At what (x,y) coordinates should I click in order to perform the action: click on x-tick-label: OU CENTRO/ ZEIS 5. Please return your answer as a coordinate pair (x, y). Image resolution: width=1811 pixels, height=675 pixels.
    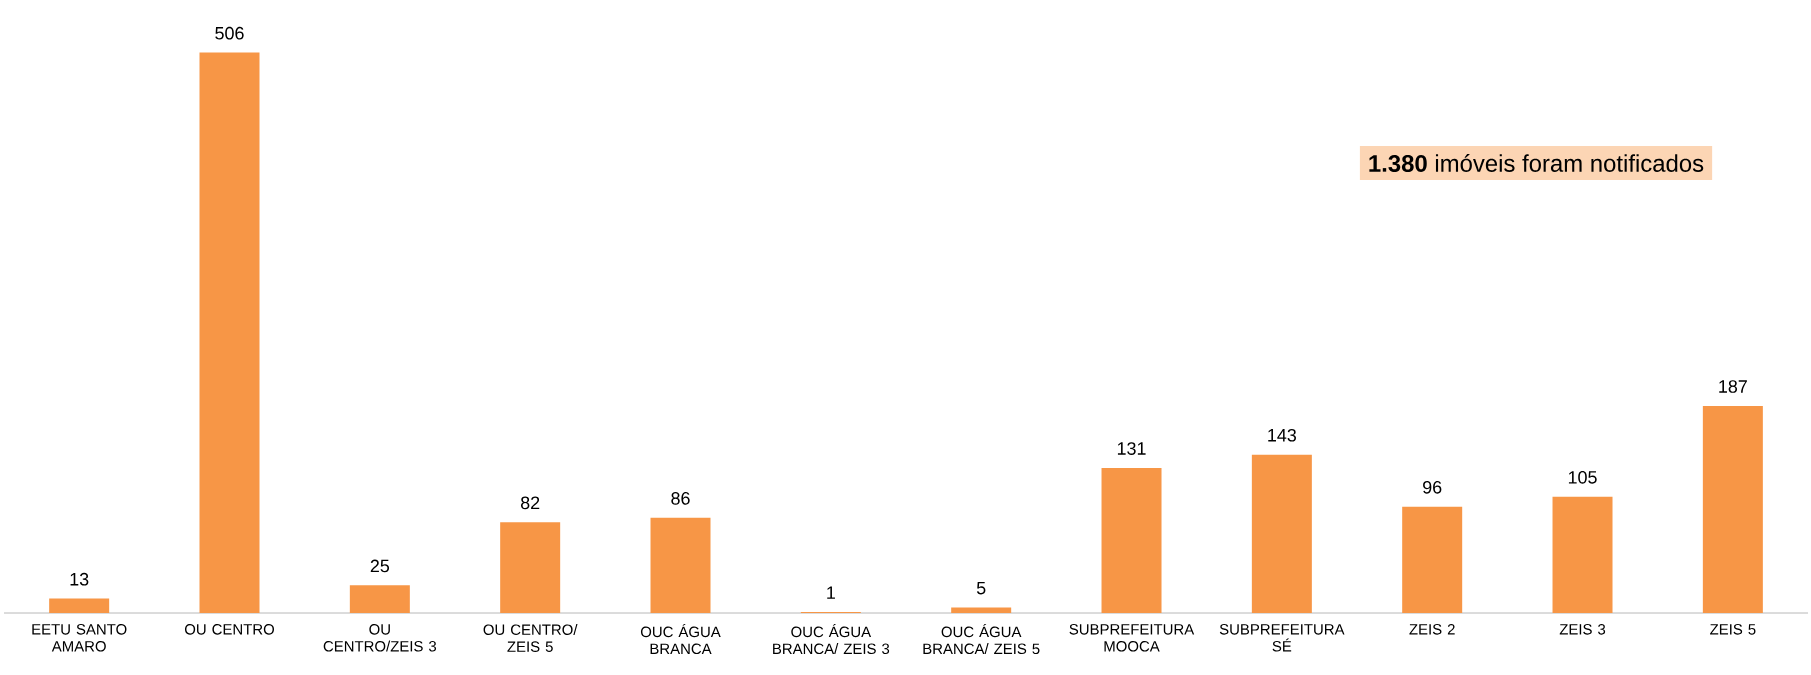
    Looking at the image, I should click on (530, 638).